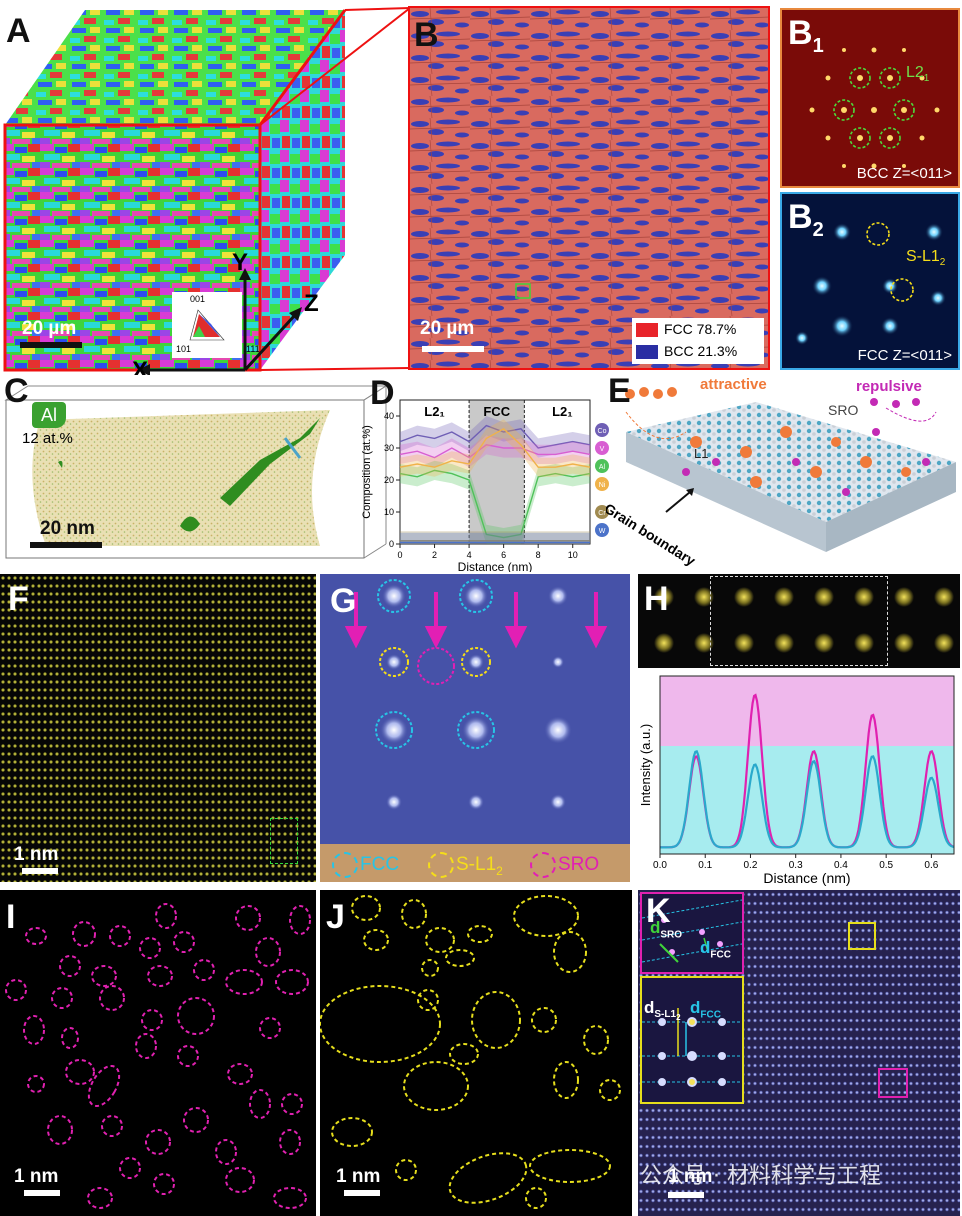  What do you see at coordinates (11, 917) in the screenshot?
I see `panel-i-label: I` at bounding box center [11, 917].